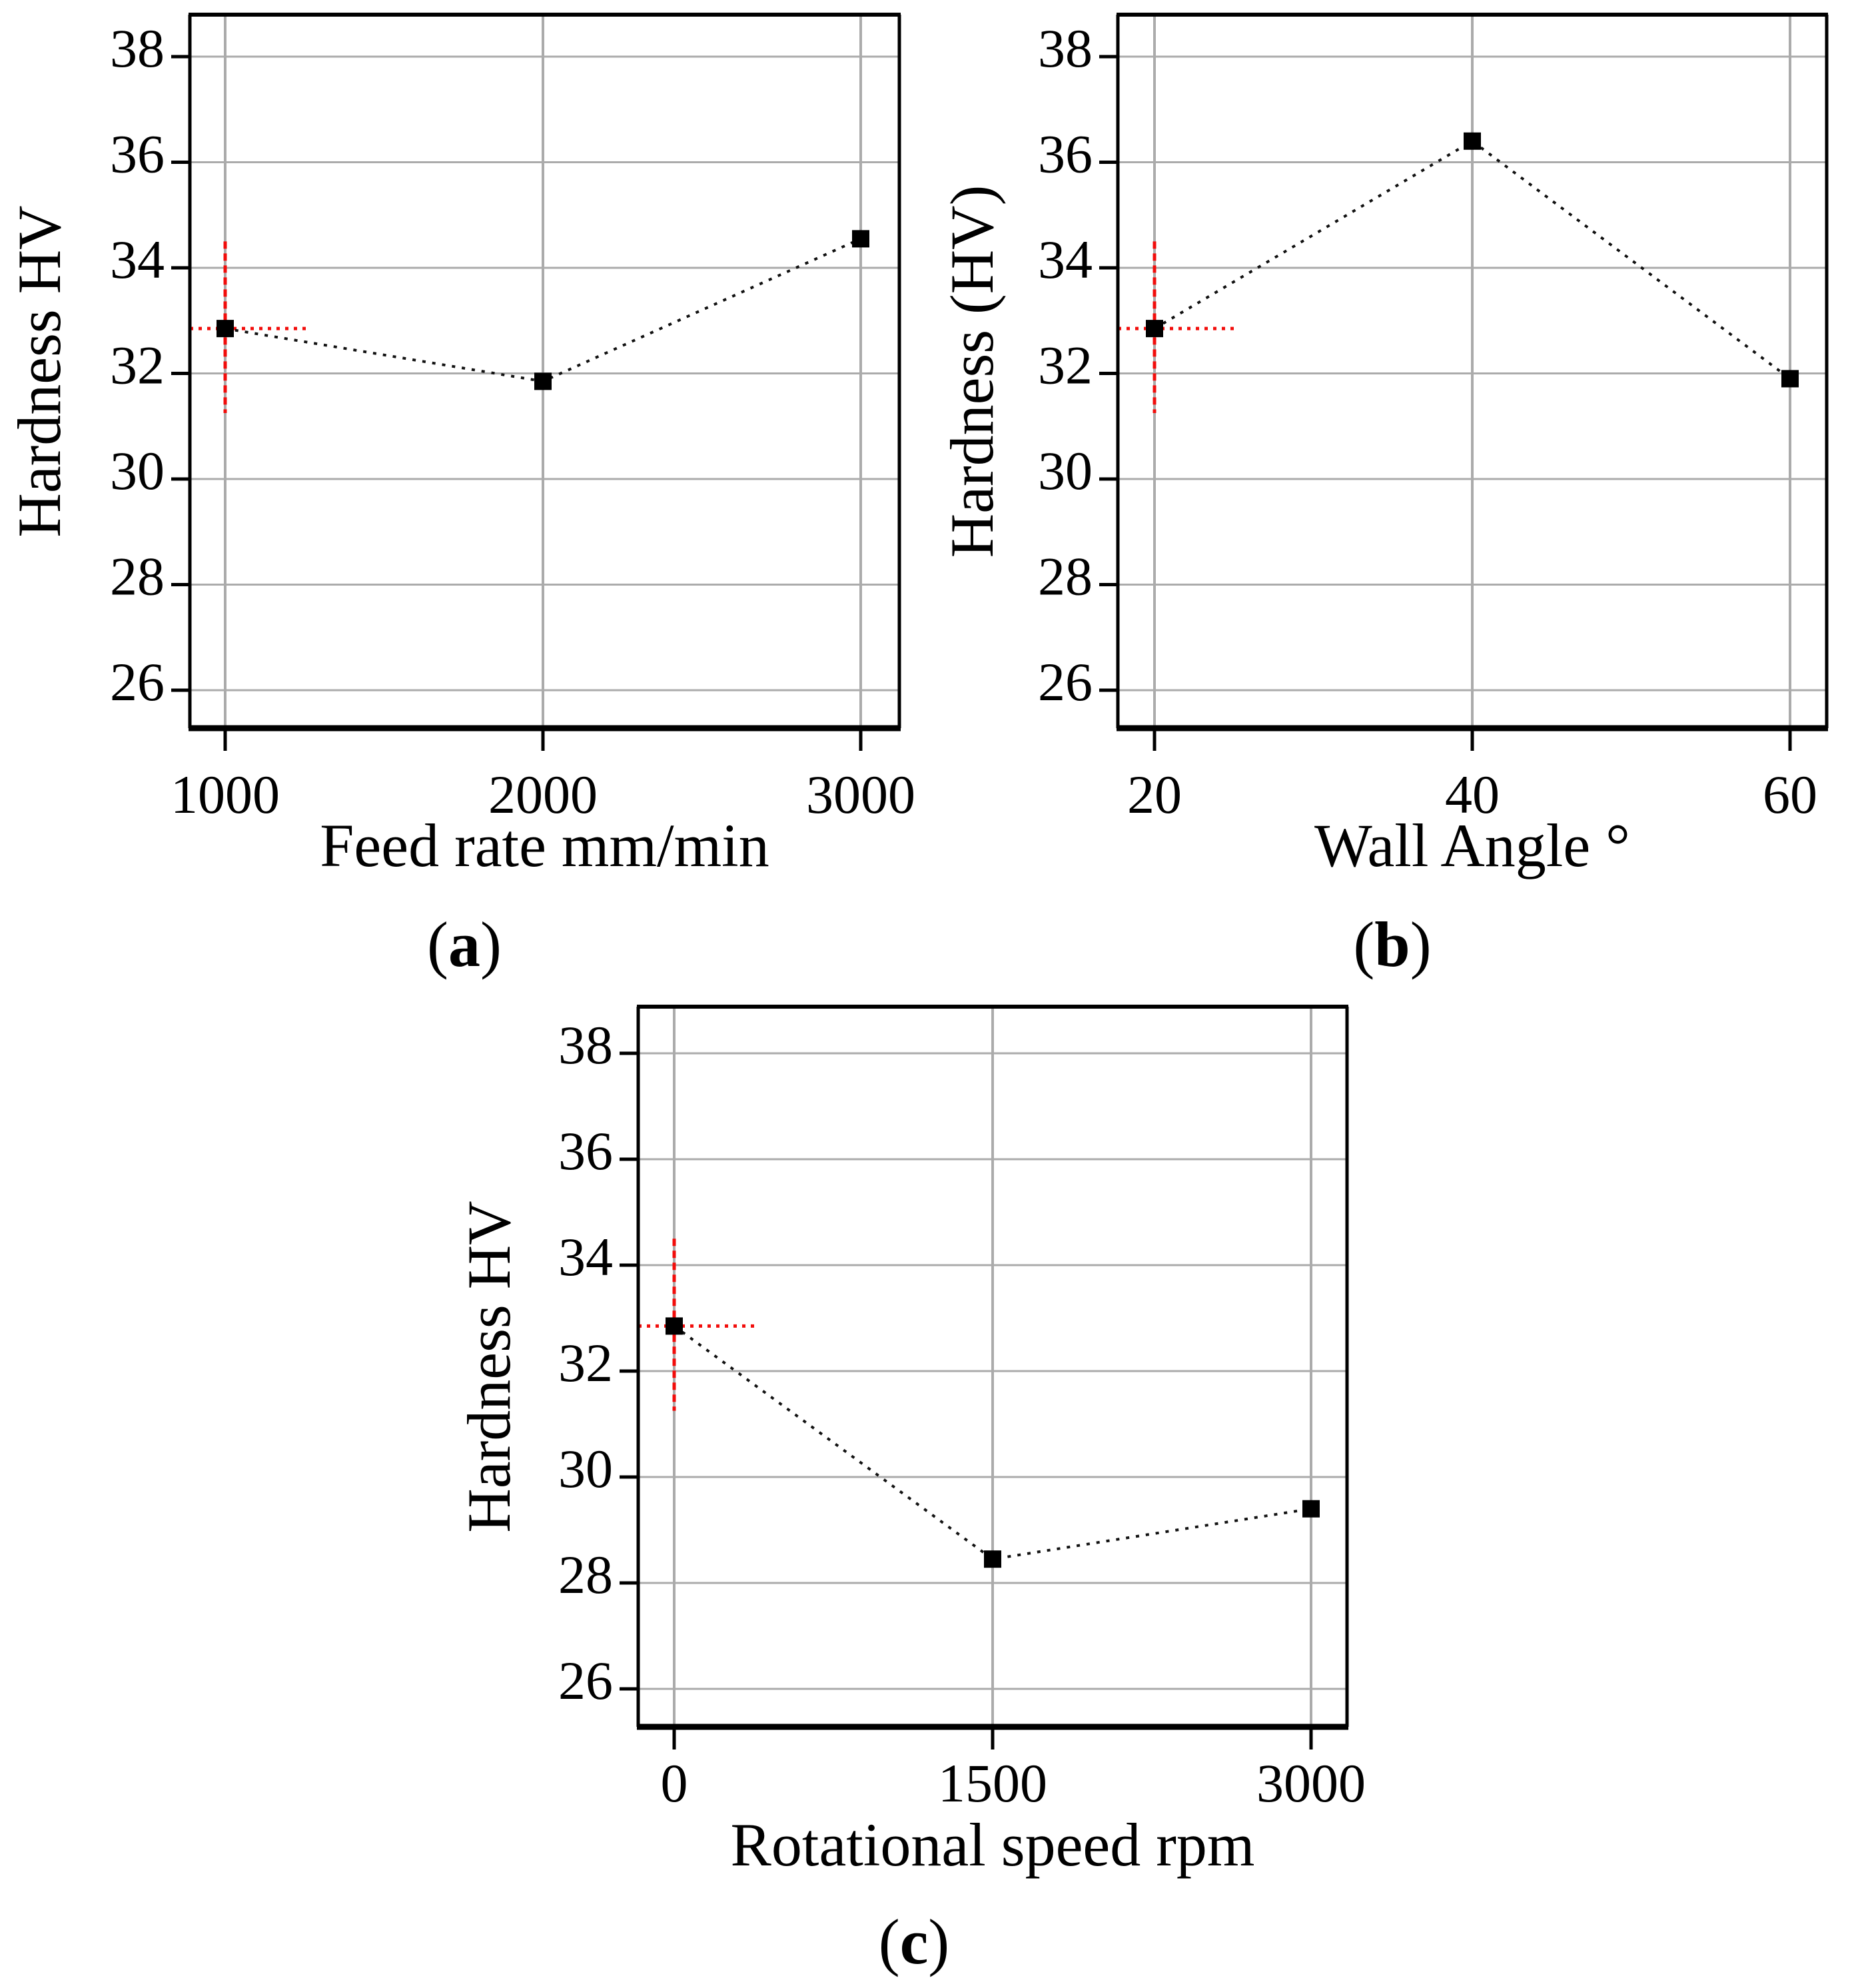 This screenshot has height=1988, width=1850. What do you see at coordinates (585, 1151) in the screenshot?
I see `panel-c-y-tick-label-36: 36` at bounding box center [585, 1151].